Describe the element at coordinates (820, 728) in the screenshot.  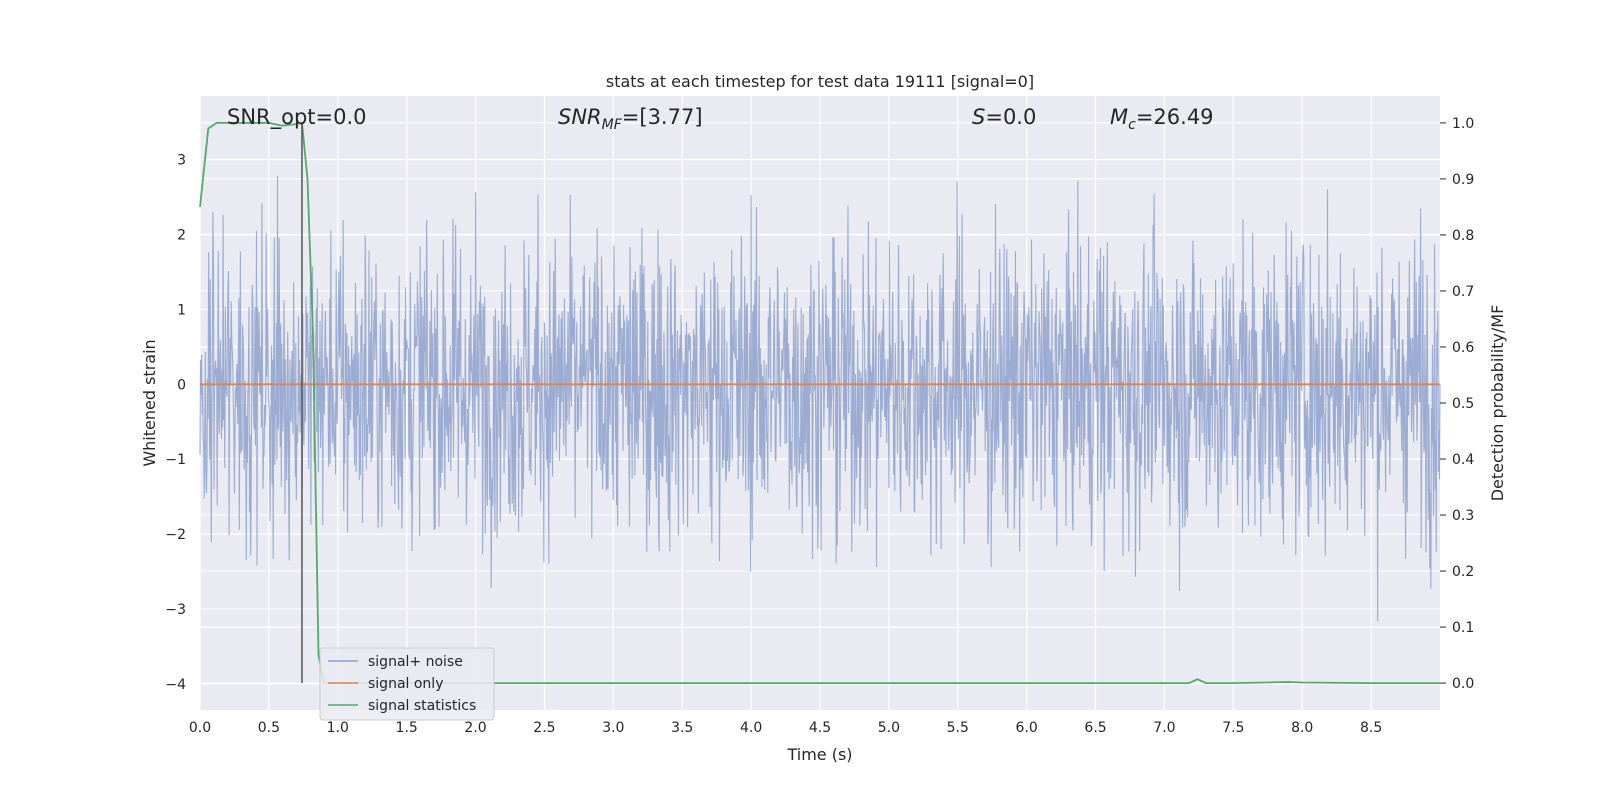
I see `x-tick-label: 4.5` at that location.